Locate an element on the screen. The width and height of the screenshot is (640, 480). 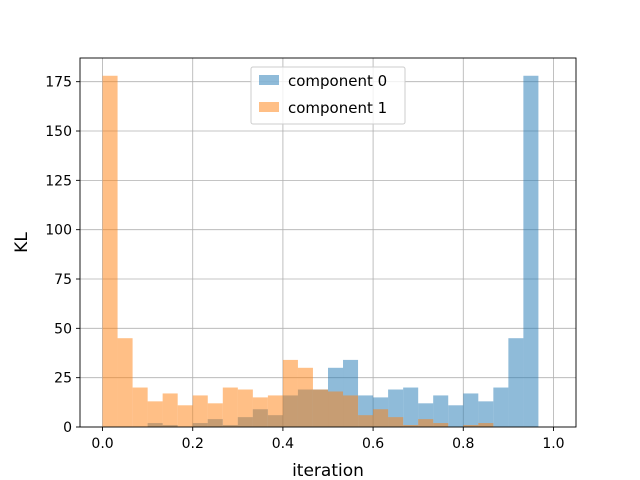
x-tick-label: 0.6 is located at coordinates (373, 444).